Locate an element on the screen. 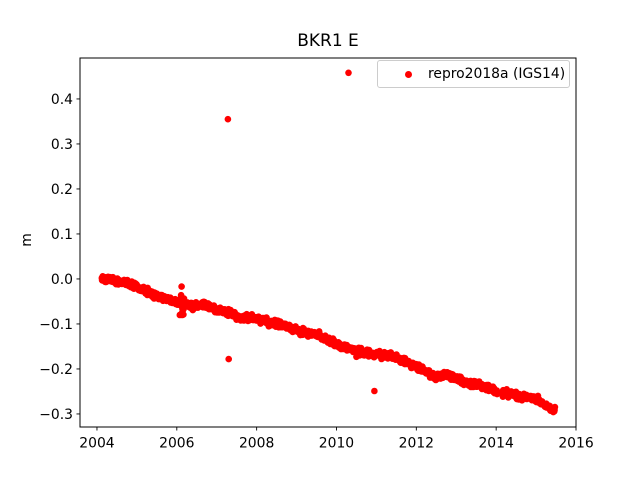 Image resolution: width=640 pixels, height=480 pixels. svg-text: 2012 is located at coordinates (416, 444).